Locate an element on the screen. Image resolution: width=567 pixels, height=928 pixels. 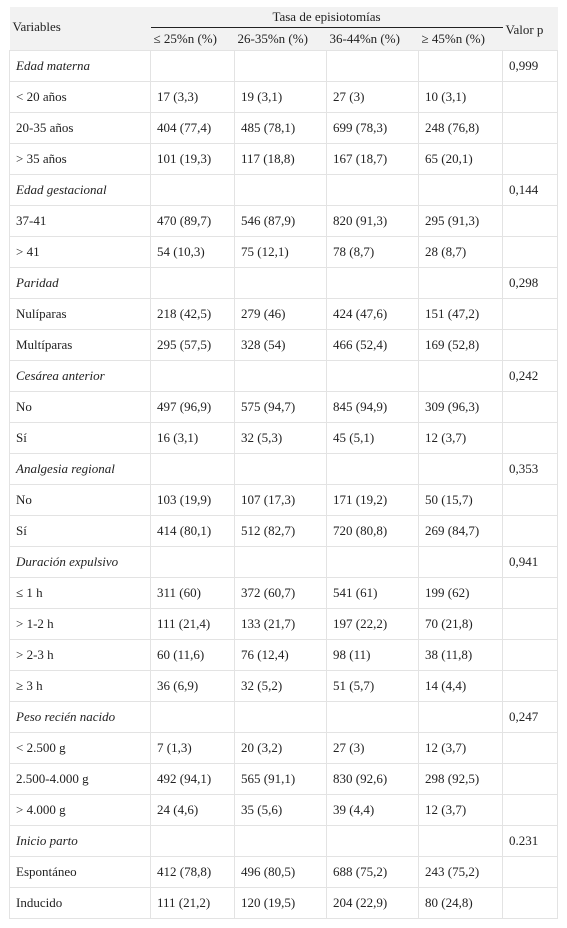
value-cell: 133 (21,7) is located at coordinates (280, 624).